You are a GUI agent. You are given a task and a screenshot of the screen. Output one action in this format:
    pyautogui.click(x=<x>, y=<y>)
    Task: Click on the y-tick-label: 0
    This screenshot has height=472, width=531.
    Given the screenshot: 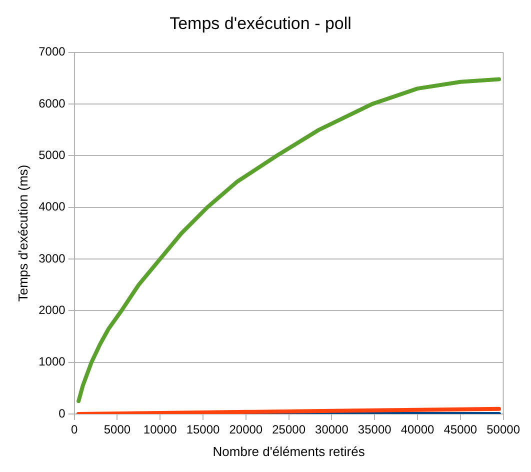 What is the action you would take?
    pyautogui.click(x=62, y=413)
    